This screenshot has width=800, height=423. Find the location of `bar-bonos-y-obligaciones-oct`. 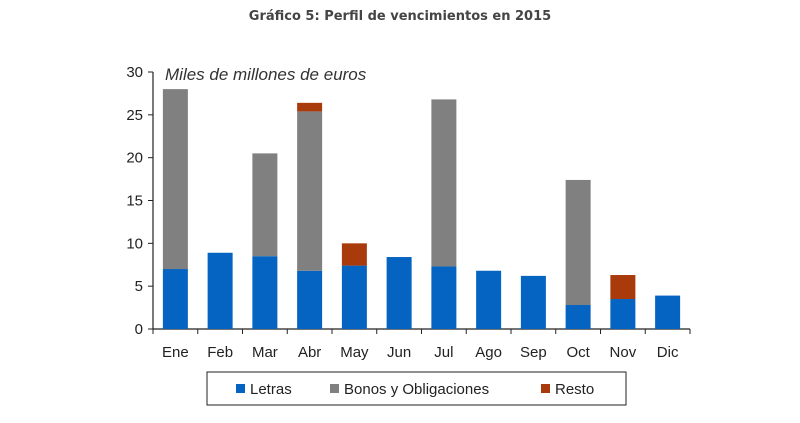

bar-bonos-y-obligaciones-oct is located at coordinates (578, 242).